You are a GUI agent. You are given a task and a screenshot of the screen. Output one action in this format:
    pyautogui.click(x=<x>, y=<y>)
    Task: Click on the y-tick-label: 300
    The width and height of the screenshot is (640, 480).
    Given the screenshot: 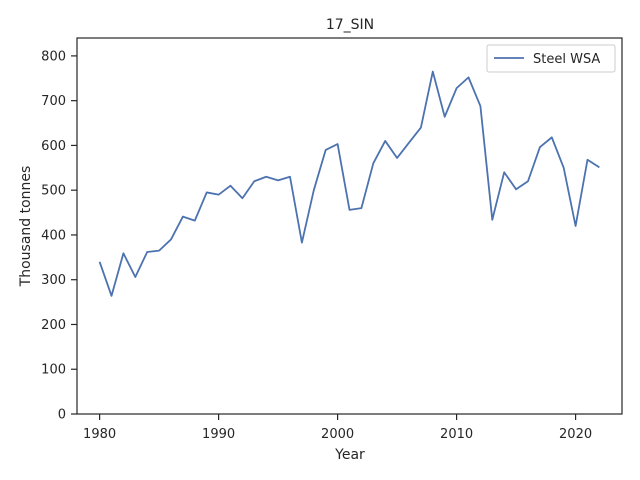 What is the action you would take?
    pyautogui.click(x=53, y=280)
    